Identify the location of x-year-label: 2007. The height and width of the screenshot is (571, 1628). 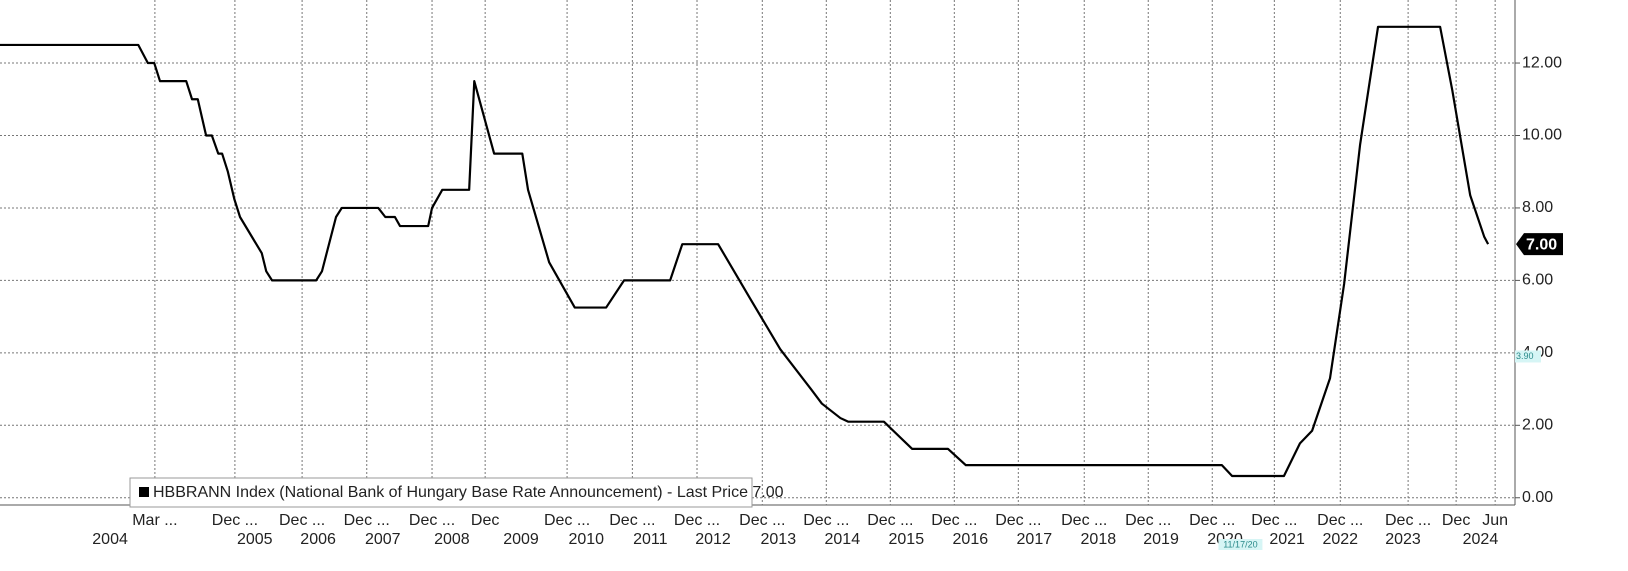
(383, 539).